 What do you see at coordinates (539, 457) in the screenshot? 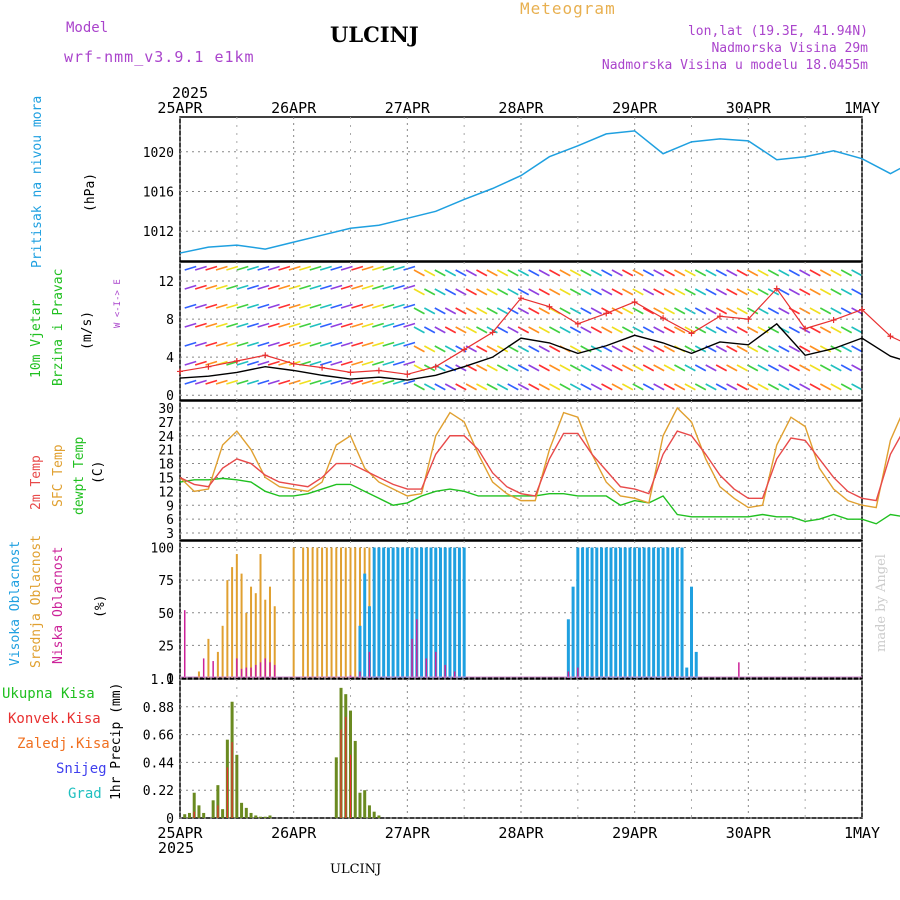
I see `sfc-temp-series-line` at bounding box center [539, 457].